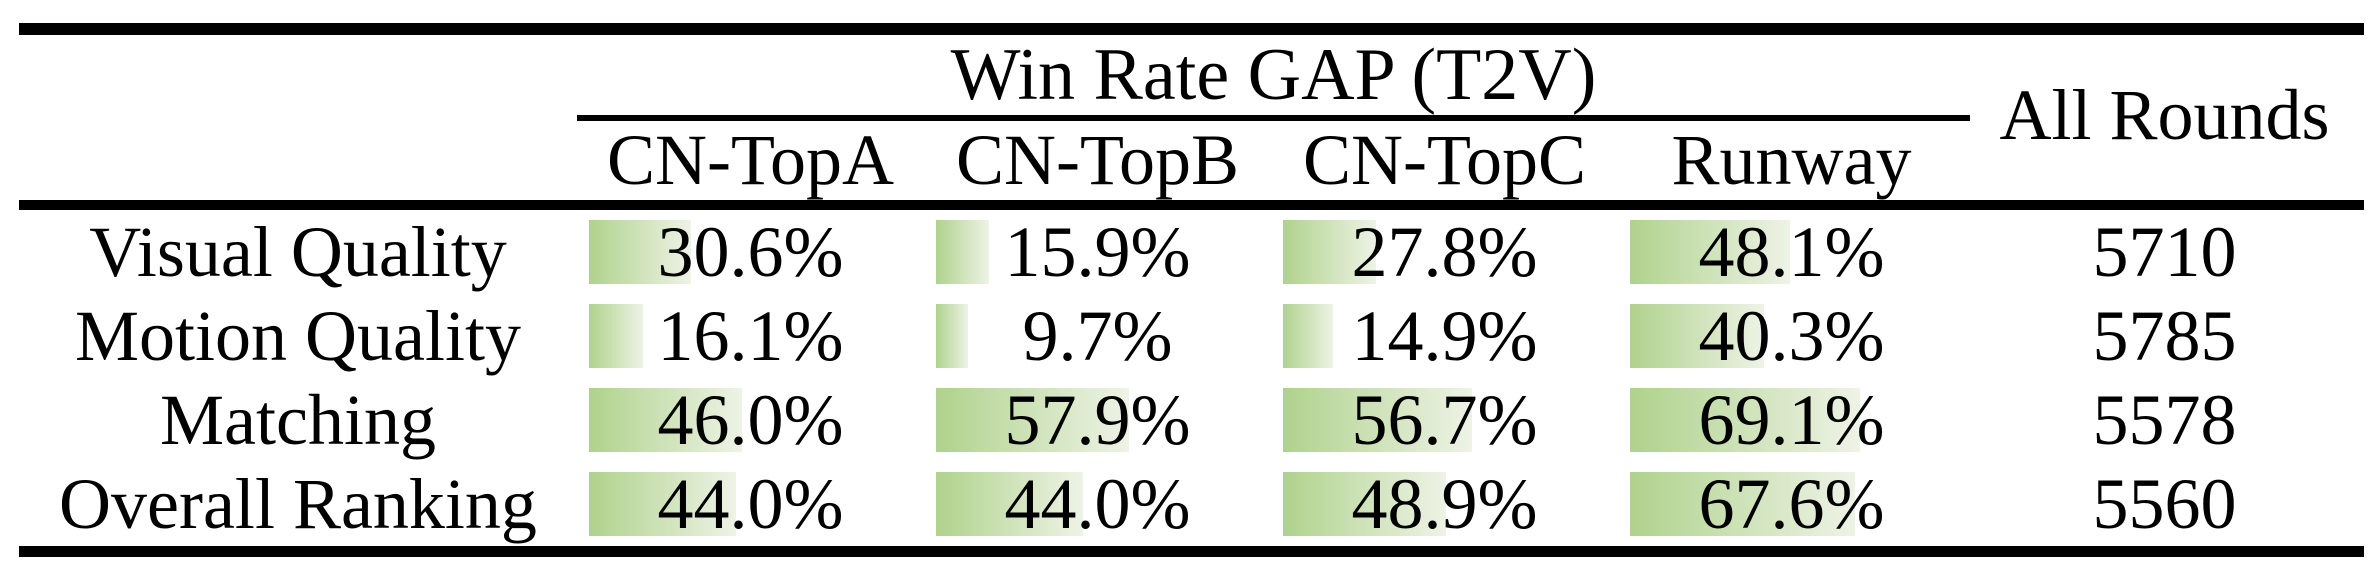 This screenshot has height=568, width=2376. I want to click on table-row-visual-quality: Visual Quality 30.6% 15.9% 27.8% 48.1%, so click(1191, 252).